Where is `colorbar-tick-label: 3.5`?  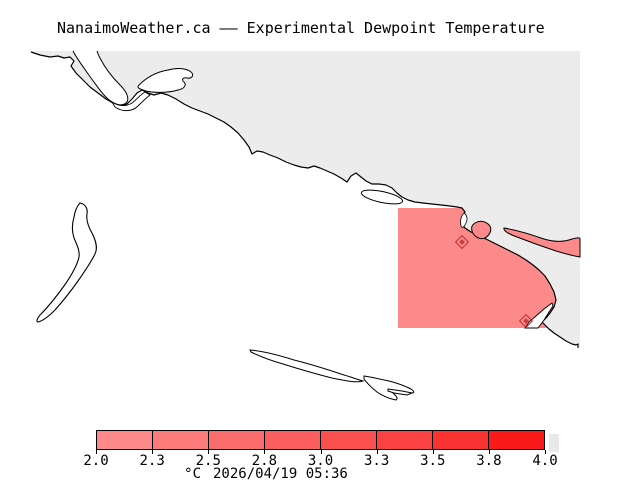 colorbar-tick-label: 3.5 is located at coordinates (433, 461).